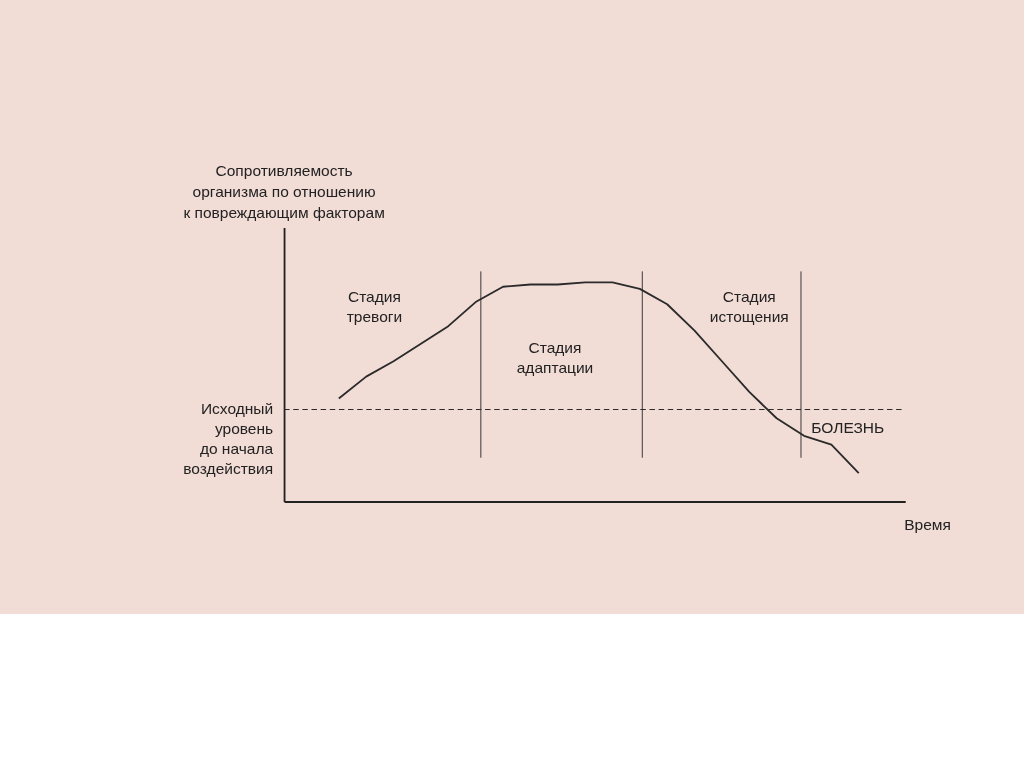  I want to click on annotation: Стадия адаптации, so click(555, 357).